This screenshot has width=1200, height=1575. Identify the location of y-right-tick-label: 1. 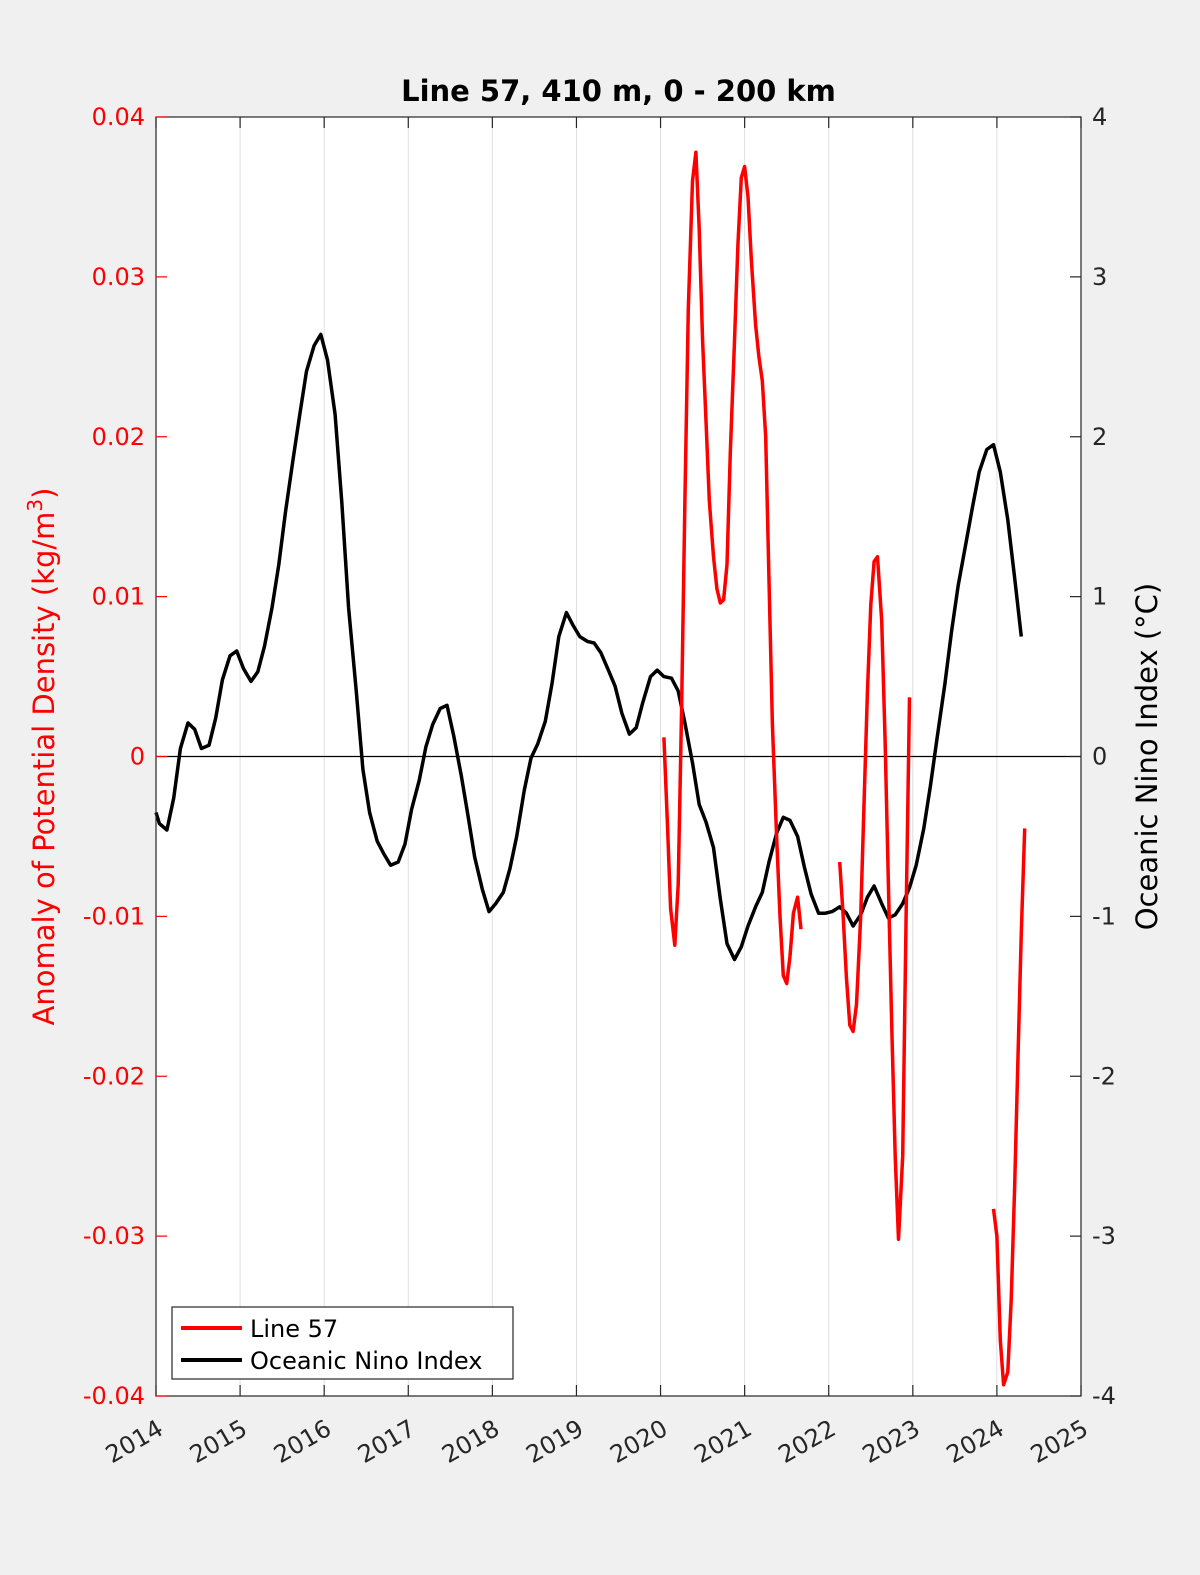
(1099, 597).